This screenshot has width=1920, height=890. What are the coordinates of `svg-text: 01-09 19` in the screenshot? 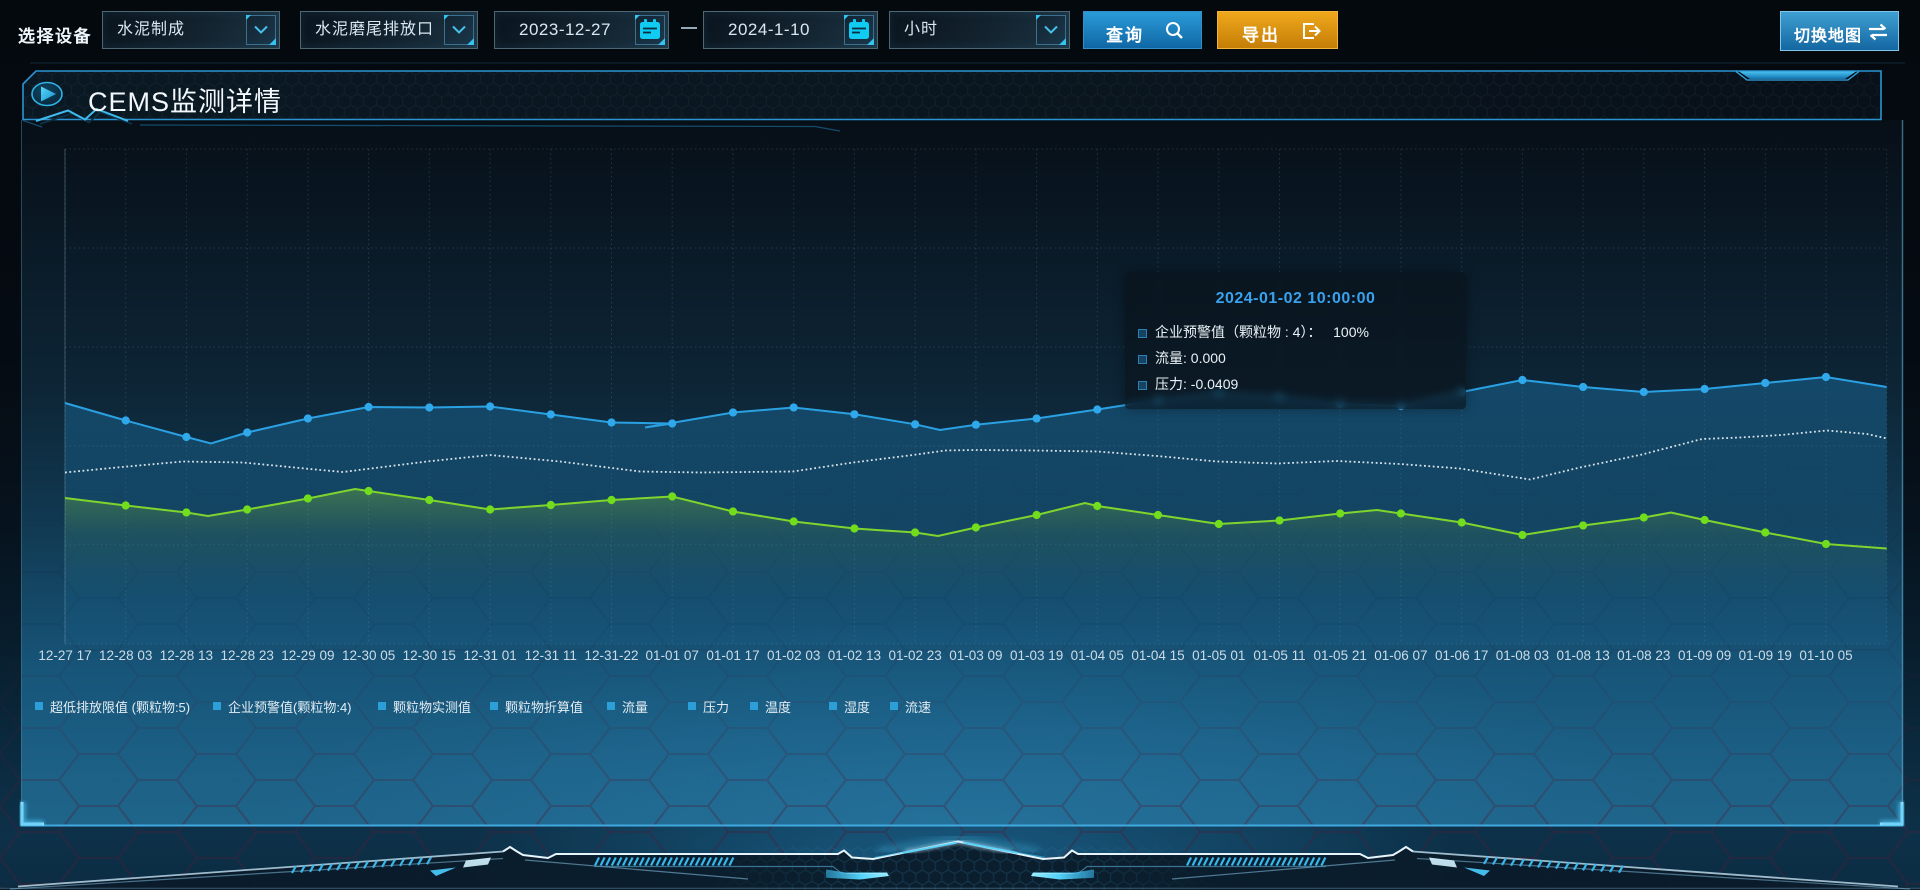 It's located at (1765, 655).